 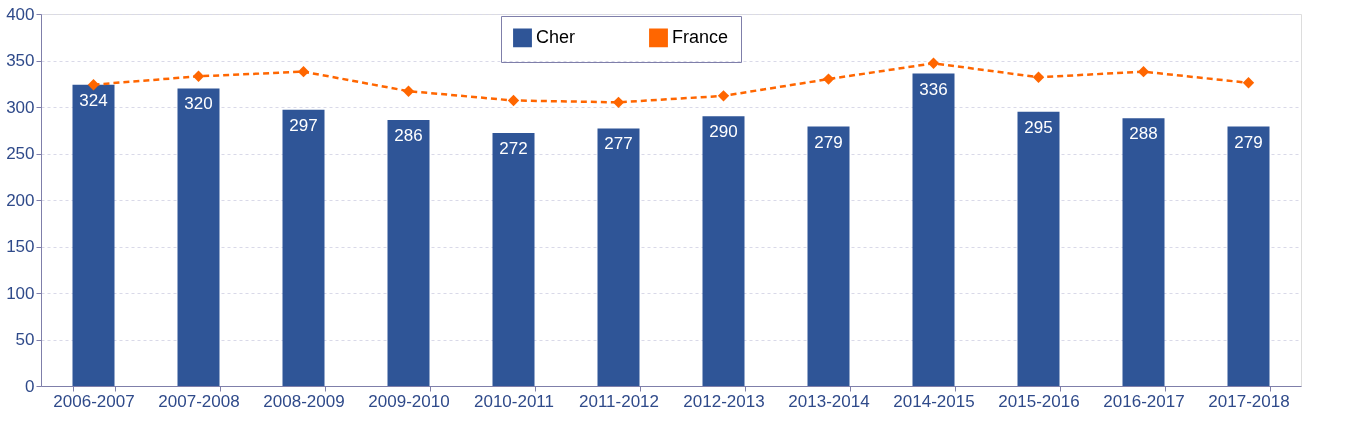 What do you see at coordinates (20, 246) in the screenshot?
I see `y-tick-label: 150` at bounding box center [20, 246].